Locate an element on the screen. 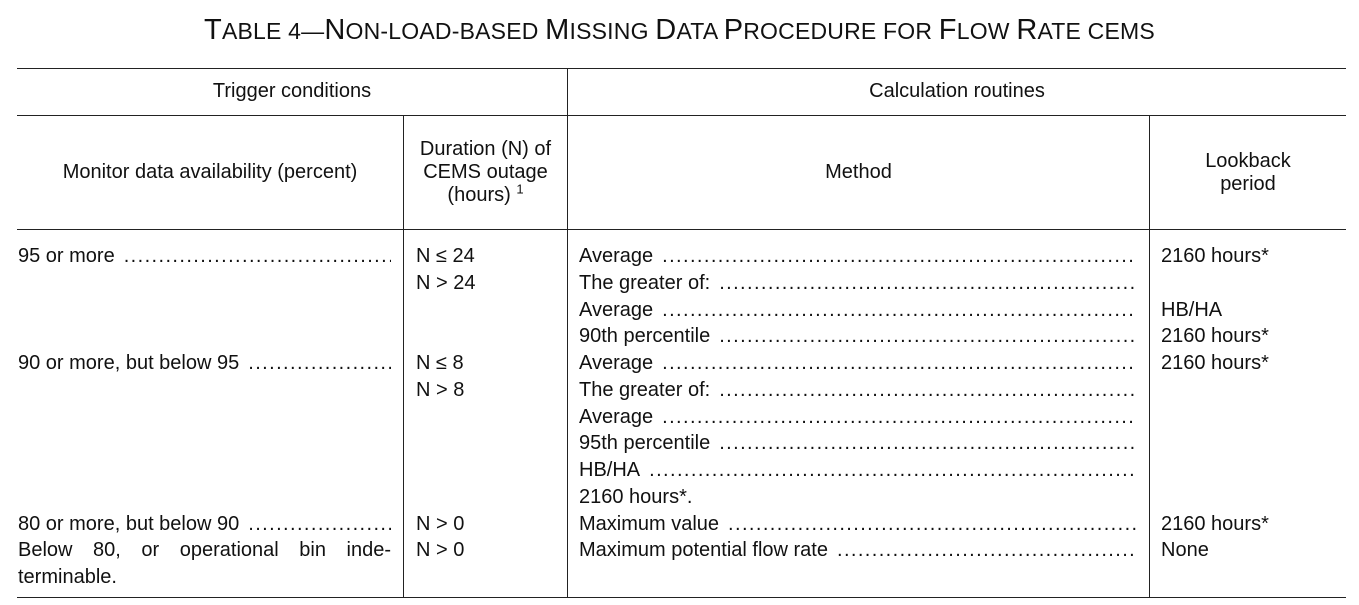 This screenshot has height=605, width=1359. availability-cell: 95 or more is located at coordinates (66, 256).